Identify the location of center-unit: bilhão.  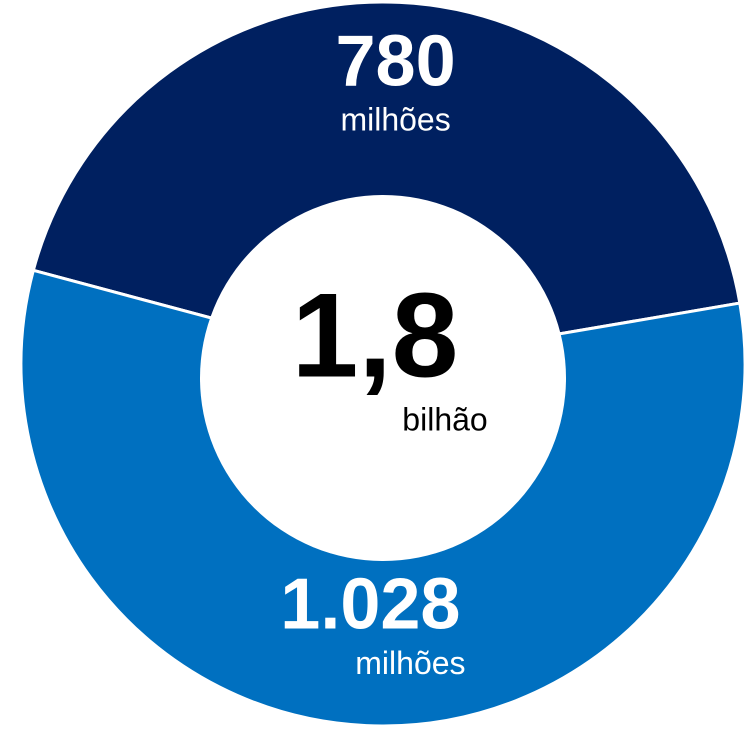
(444, 419).